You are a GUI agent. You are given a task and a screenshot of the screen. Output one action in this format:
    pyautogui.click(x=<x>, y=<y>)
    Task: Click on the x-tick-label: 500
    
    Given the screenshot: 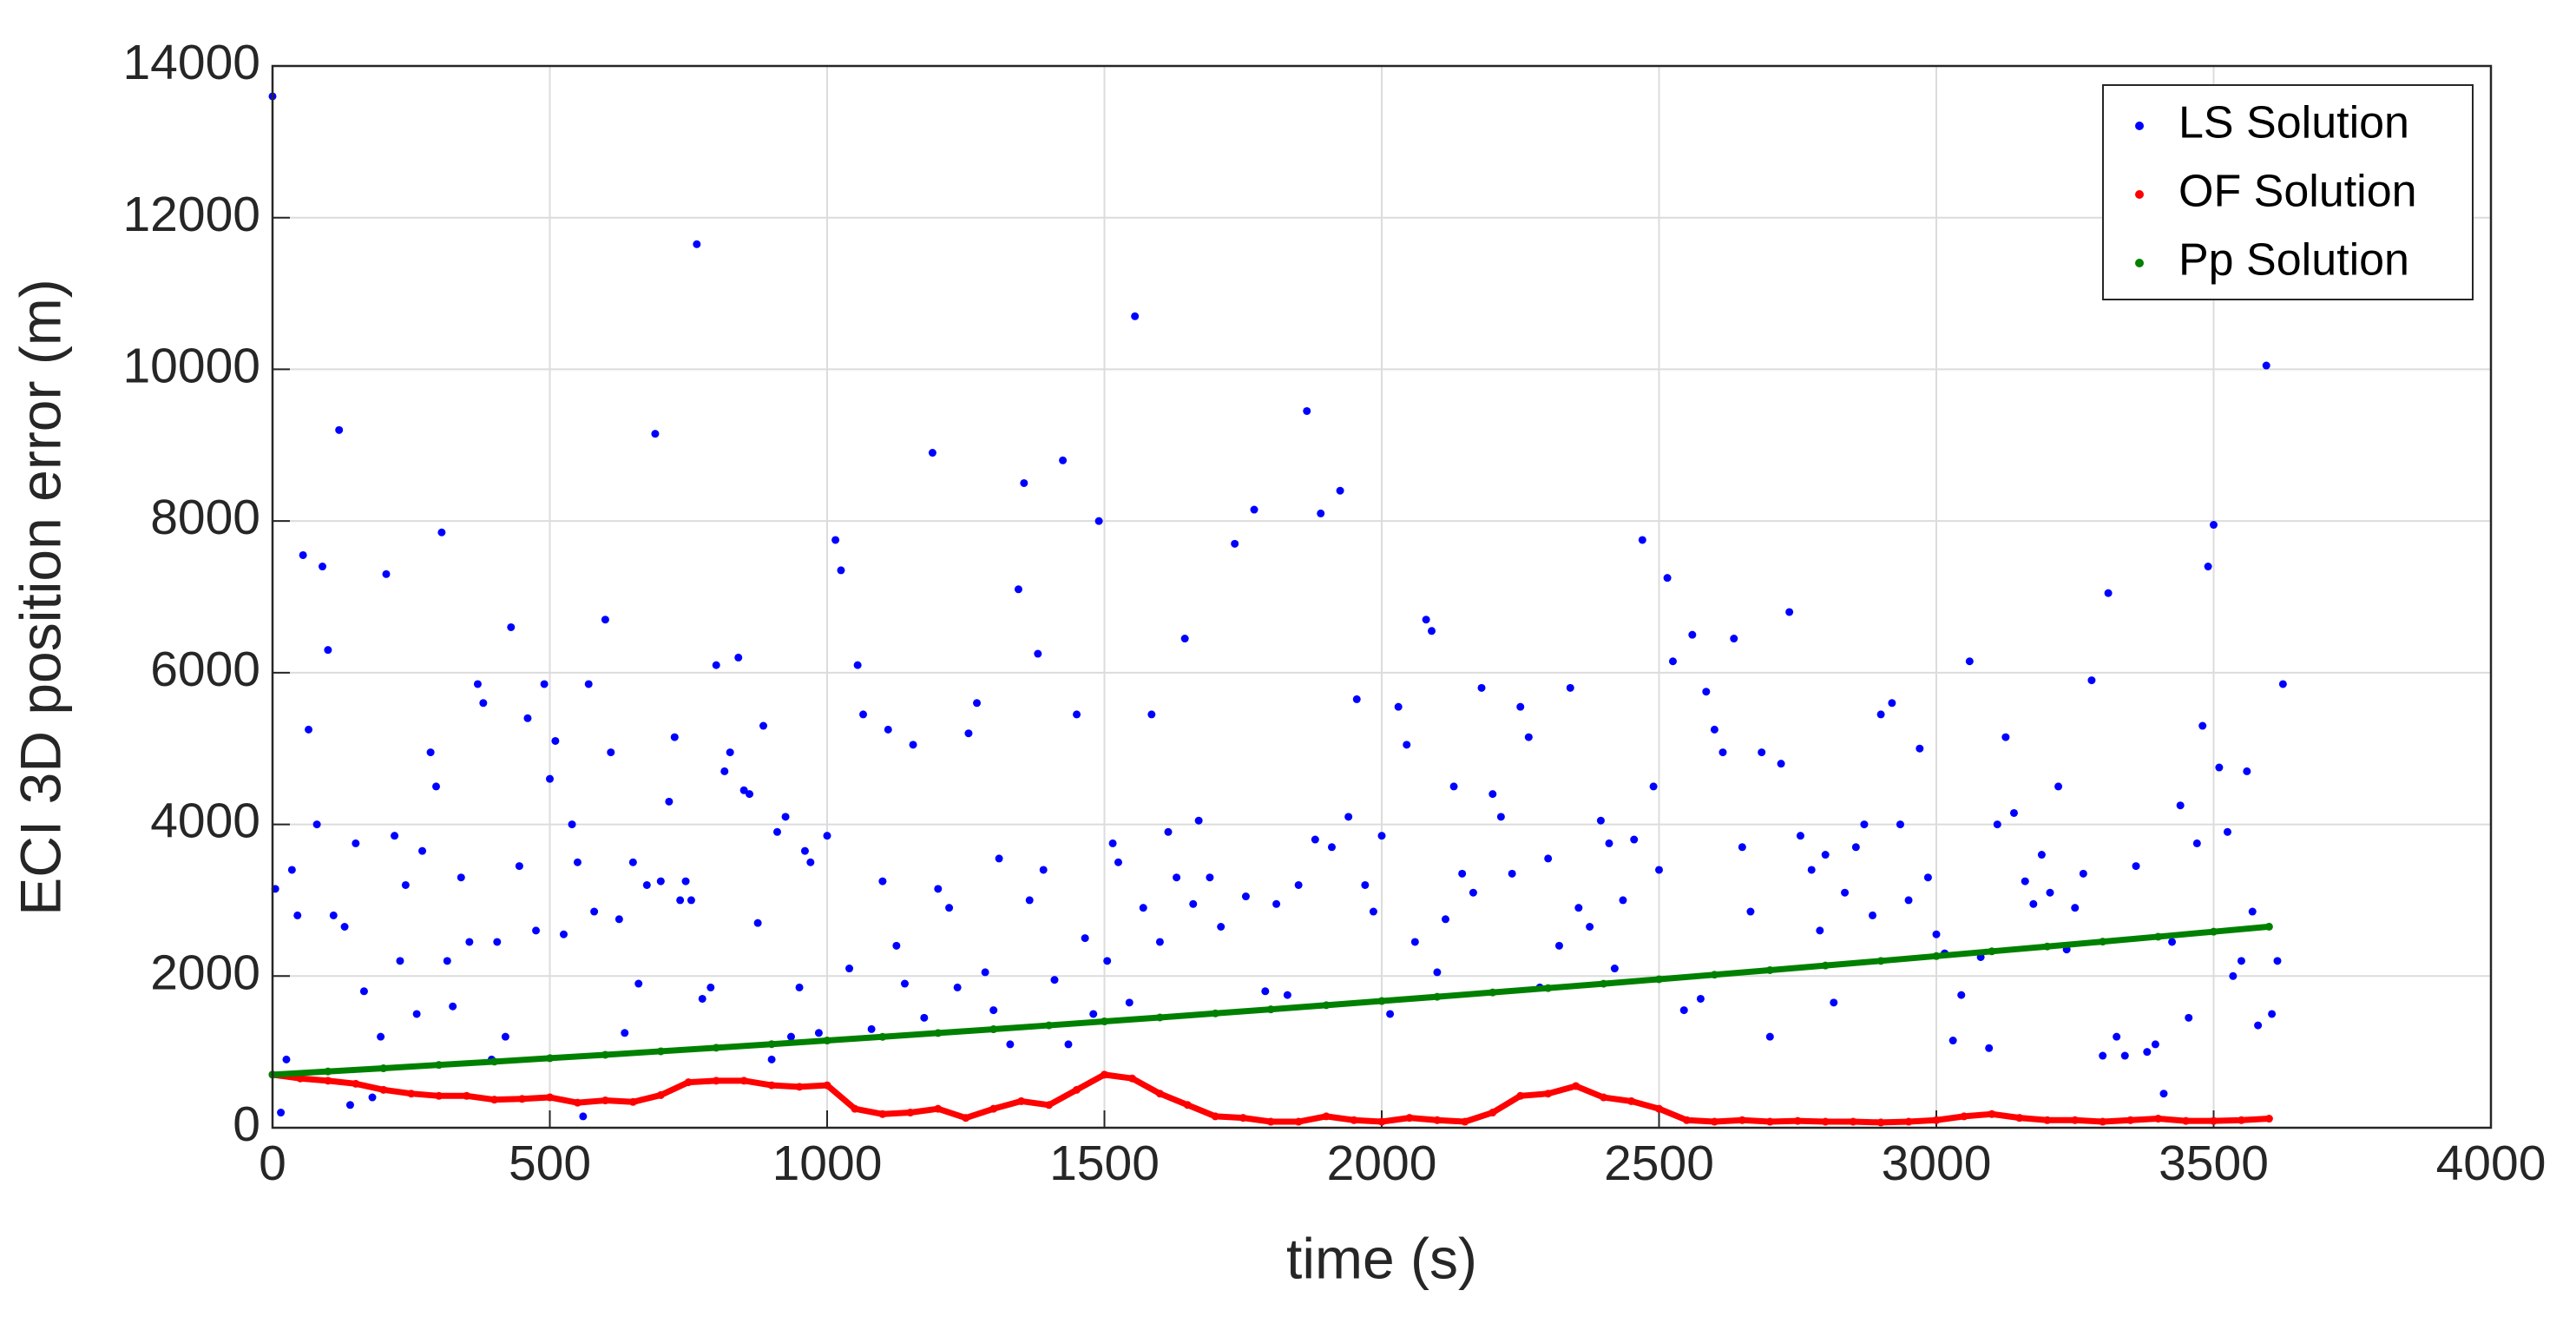 What is the action you would take?
    pyautogui.click(x=550, y=1163)
    